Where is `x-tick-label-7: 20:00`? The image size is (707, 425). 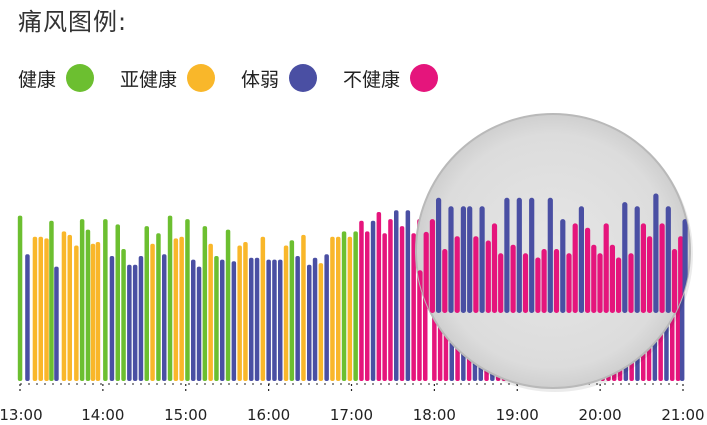 x-tick-label-7: 20:00 is located at coordinates (600, 415).